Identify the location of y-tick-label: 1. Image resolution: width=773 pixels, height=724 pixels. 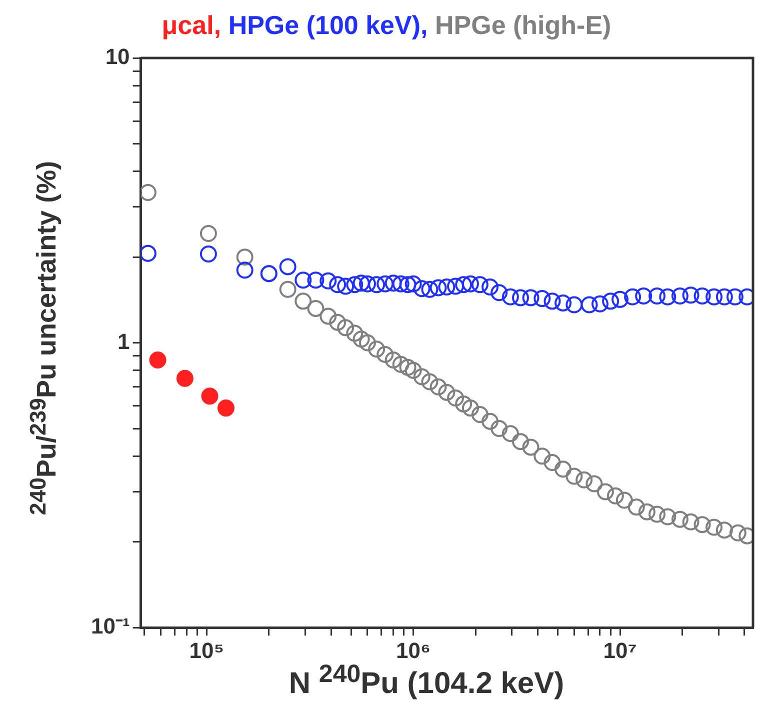
(124, 341).